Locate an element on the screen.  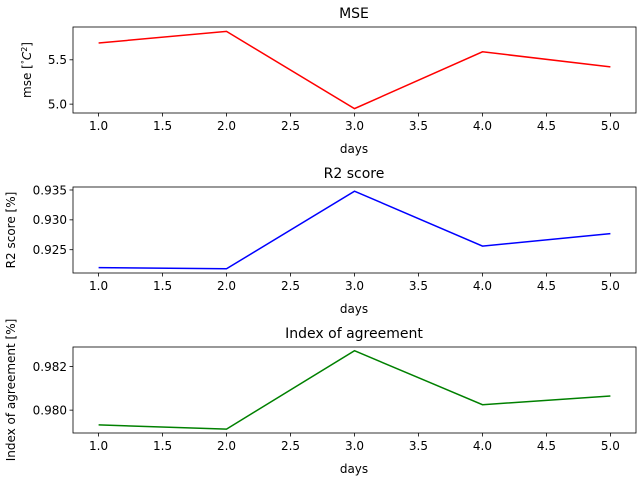
y-tick-label: 0.930 is located at coordinates (50, 220).